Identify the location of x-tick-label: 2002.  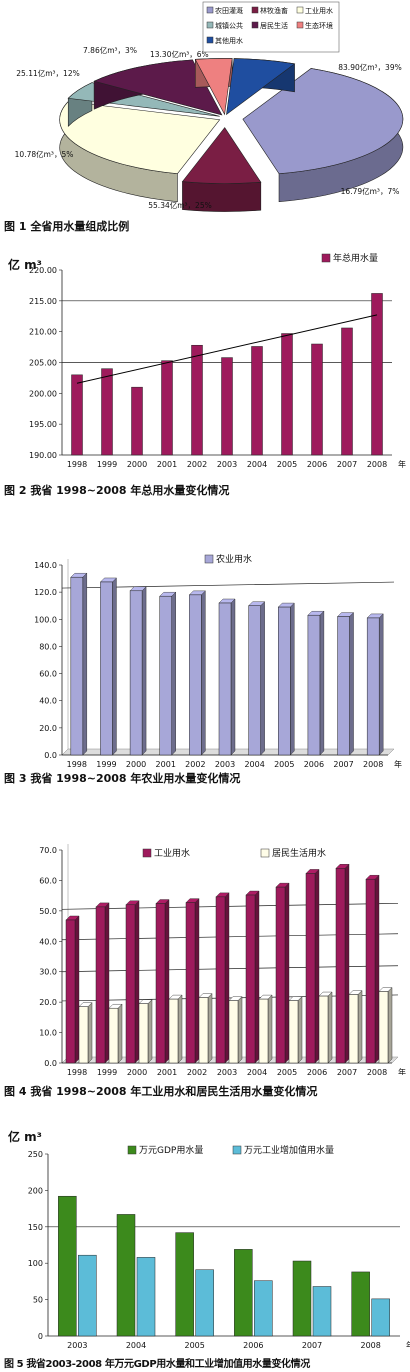
(195, 764).